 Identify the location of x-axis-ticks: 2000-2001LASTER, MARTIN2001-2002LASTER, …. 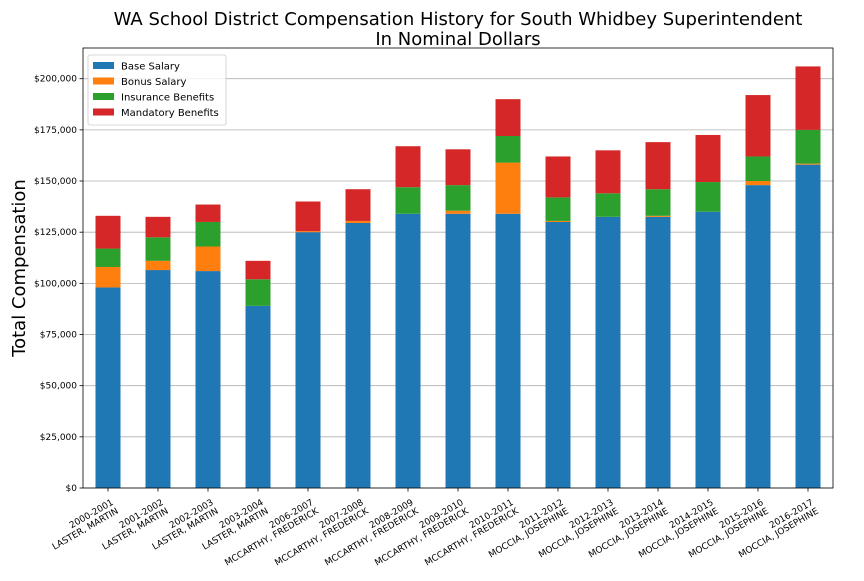
(436, 528).